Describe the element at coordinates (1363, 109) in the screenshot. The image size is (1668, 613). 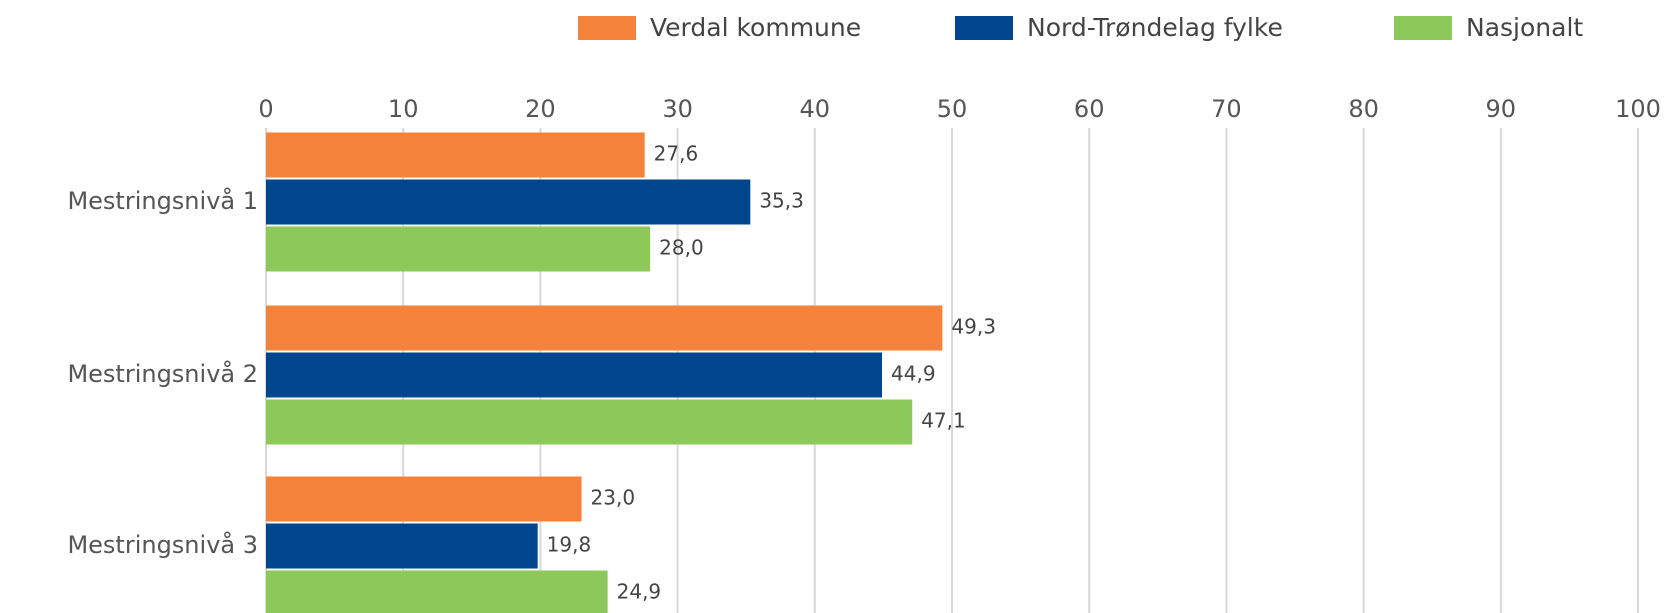
I see `x-tick-label: 80` at that location.